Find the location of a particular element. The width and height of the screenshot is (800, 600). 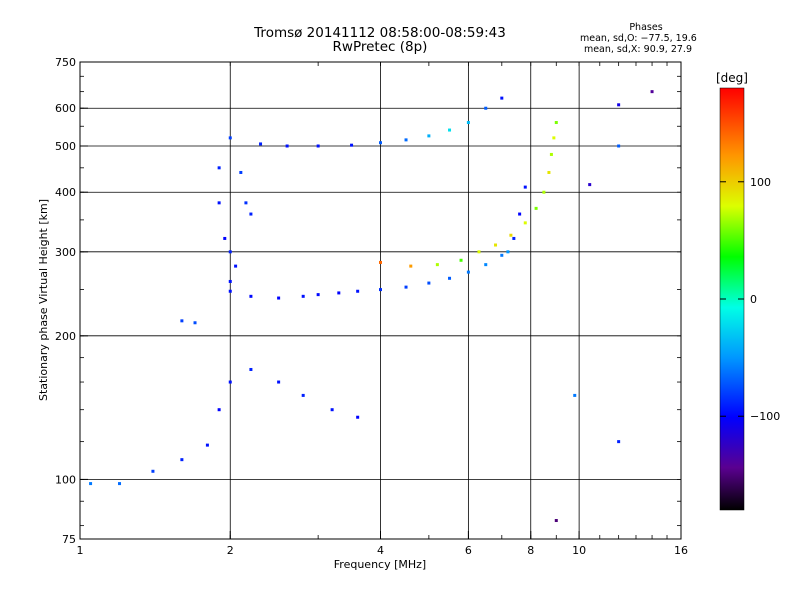

colorbar-unit: [deg] is located at coordinates (732, 78).